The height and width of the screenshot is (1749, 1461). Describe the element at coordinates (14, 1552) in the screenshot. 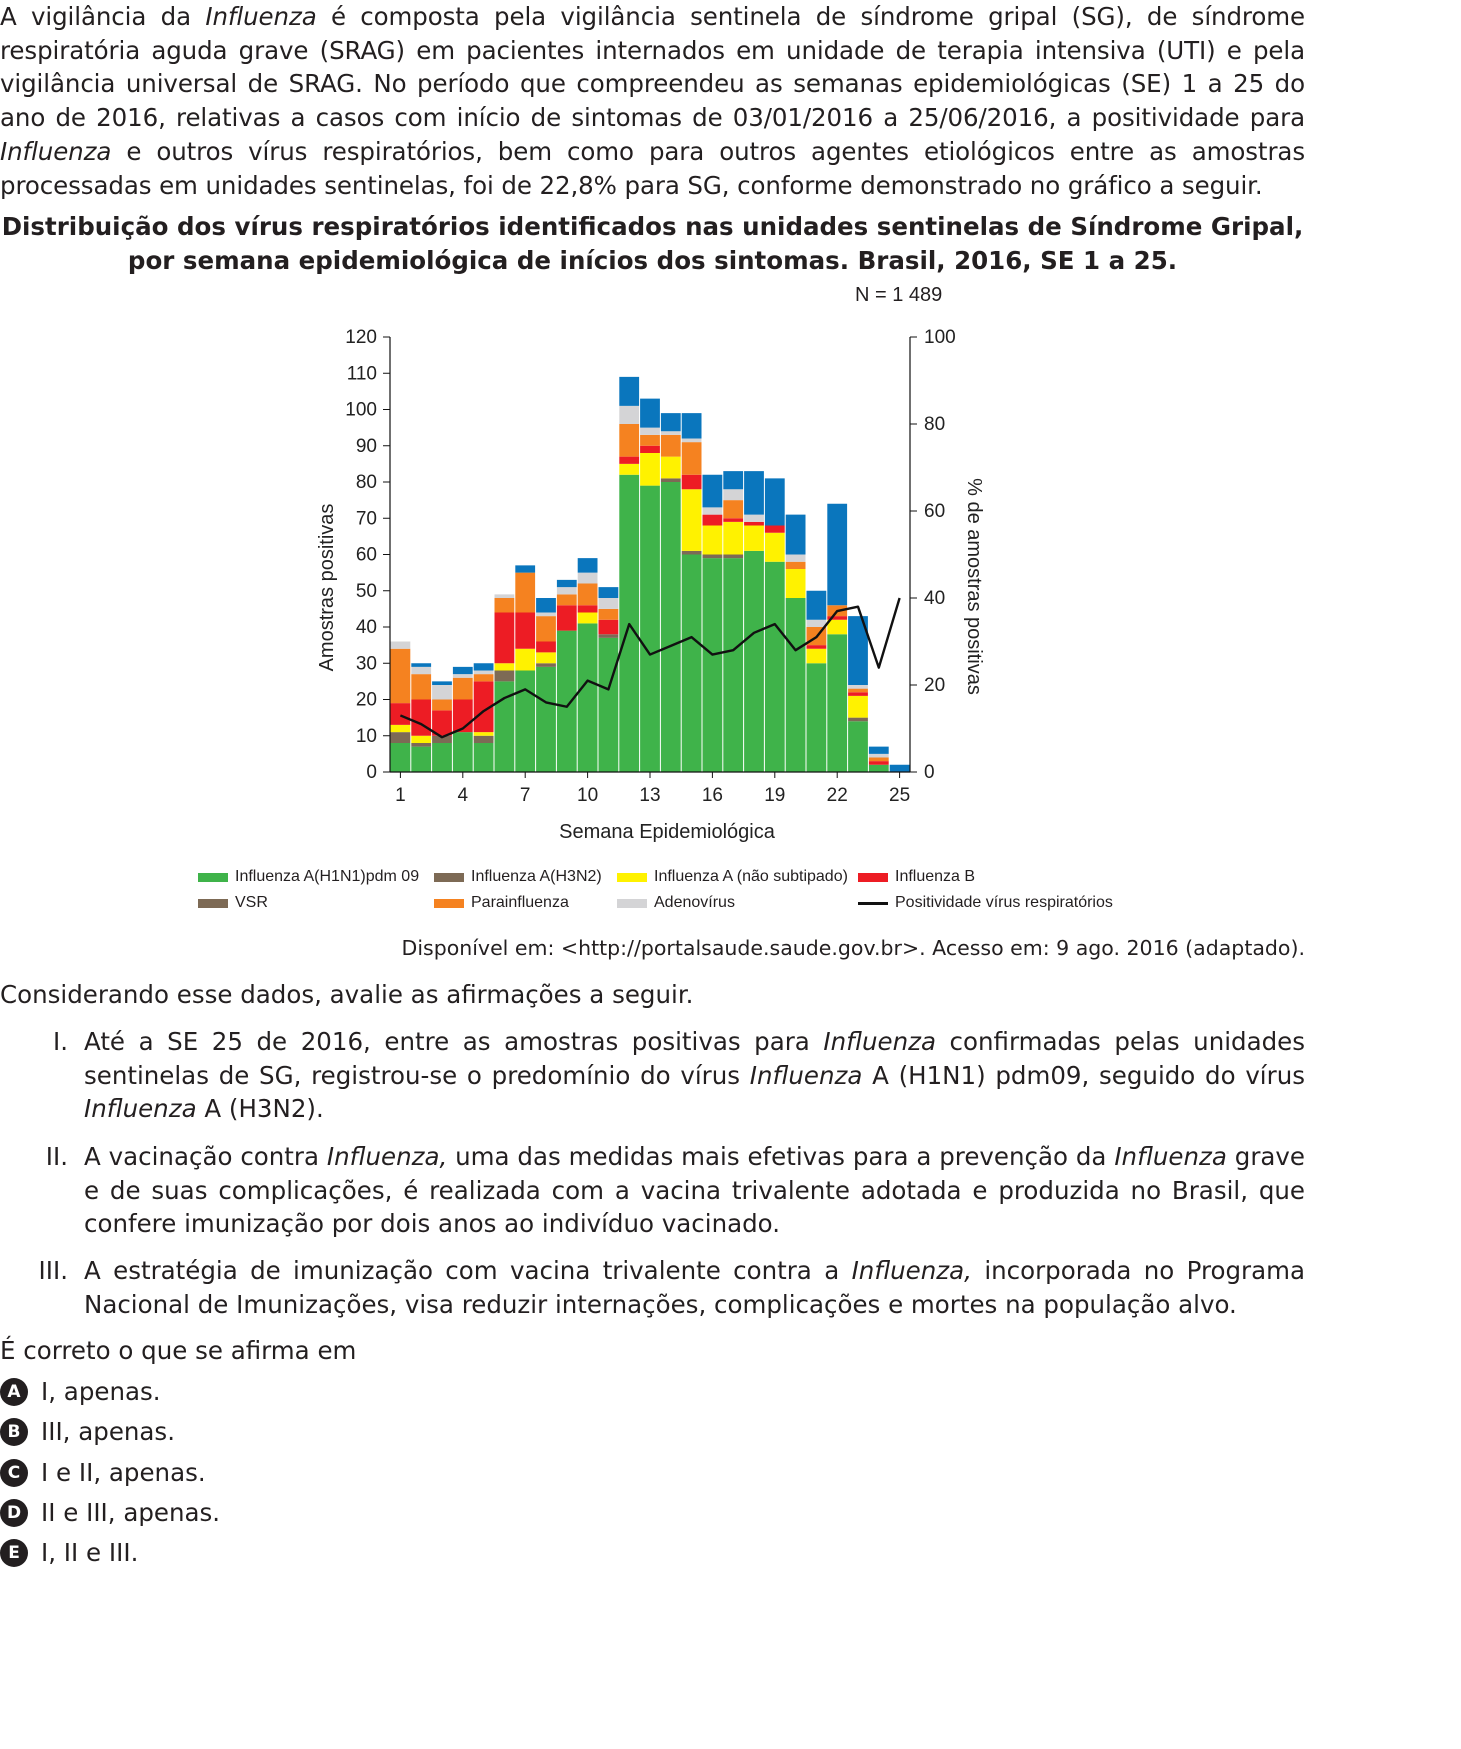

I see `option-badge: E` at that location.